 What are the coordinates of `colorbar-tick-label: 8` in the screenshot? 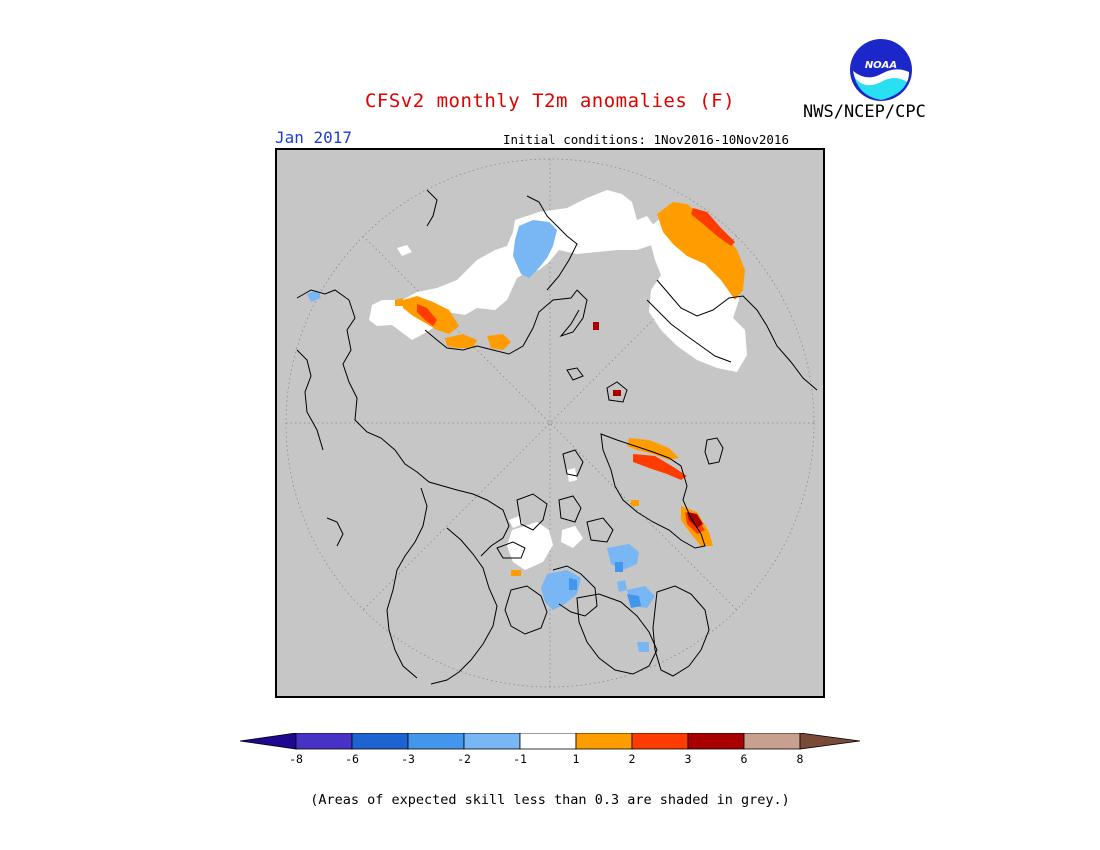 It's located at (800, 759).